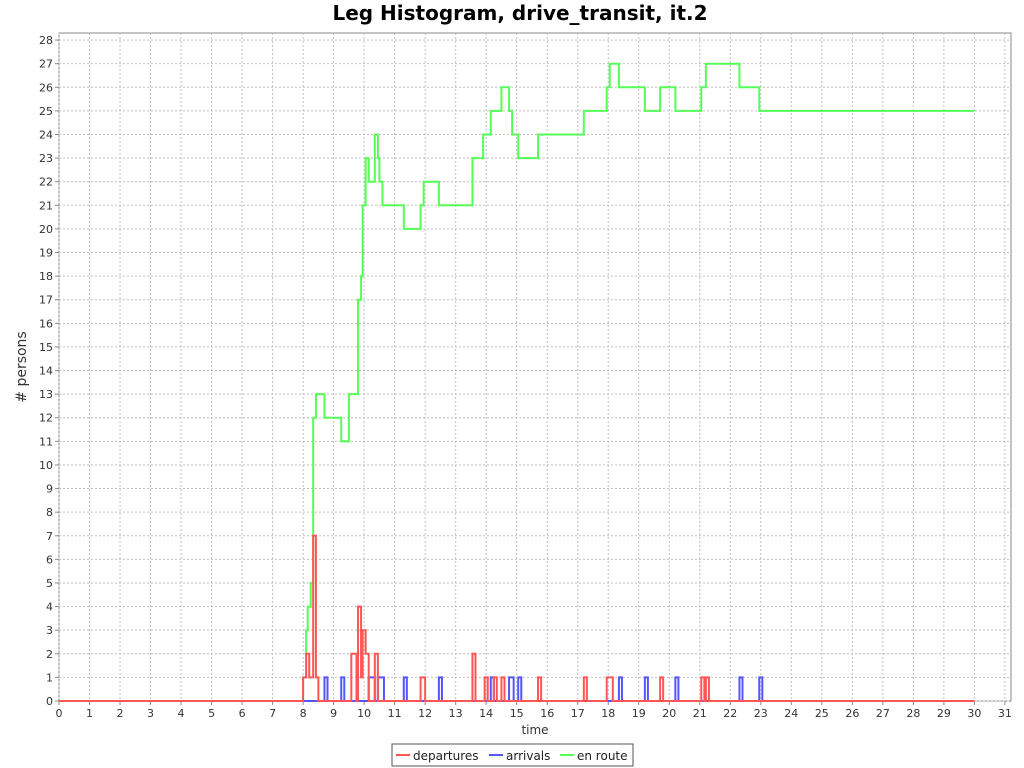 This screenshot has width=1024, height=768. I want to click on x-tick-label: 11, so click(395, 713).